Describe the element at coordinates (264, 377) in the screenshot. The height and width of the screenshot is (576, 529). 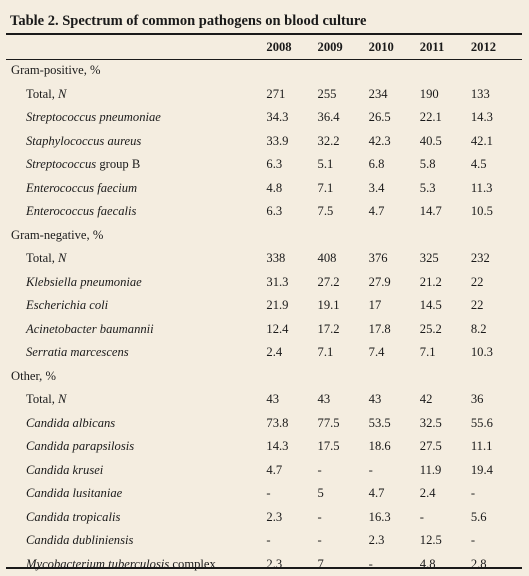
I see `section-row: Other, %` at that location.